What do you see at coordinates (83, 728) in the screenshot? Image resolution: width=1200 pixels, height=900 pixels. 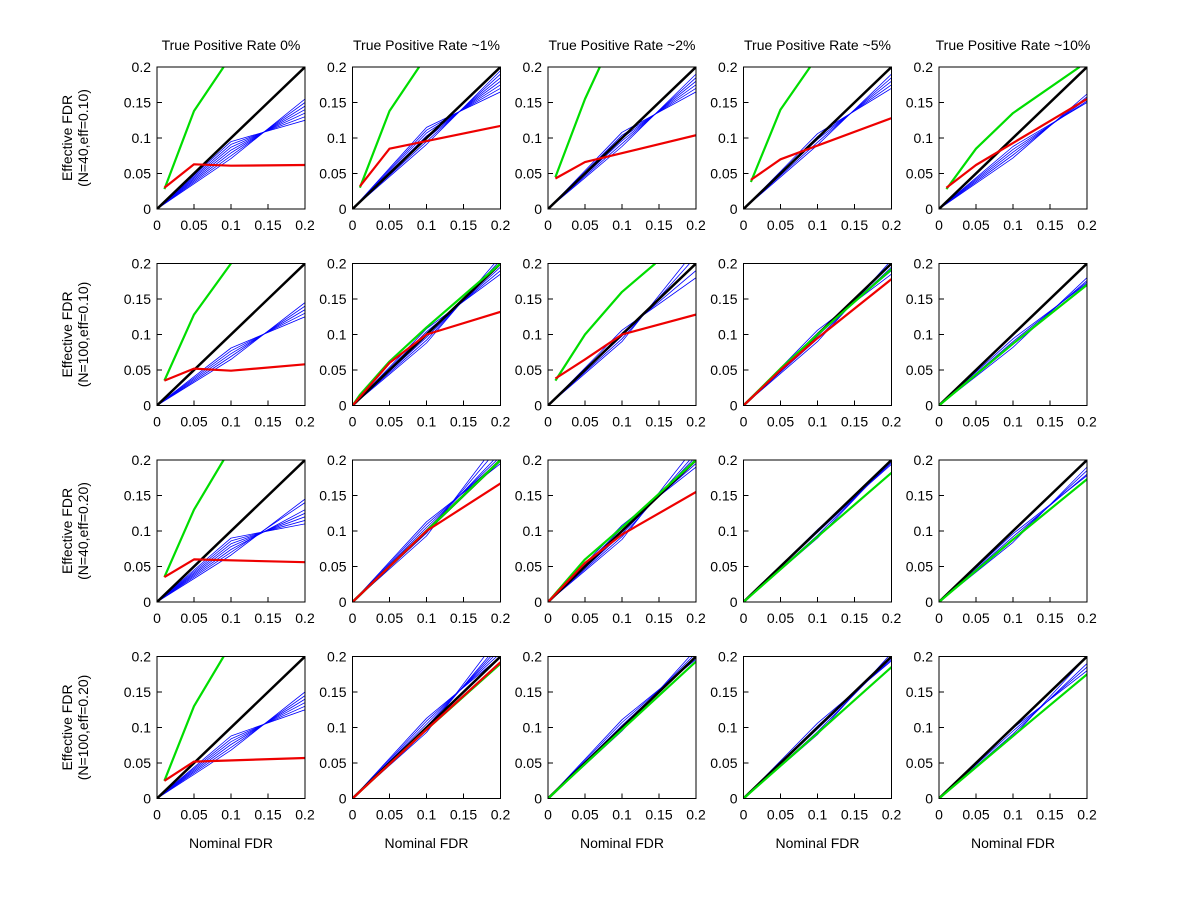 I see `ylabel-line: (N=100,eff=0.20)` at bounding box center [83, 728].